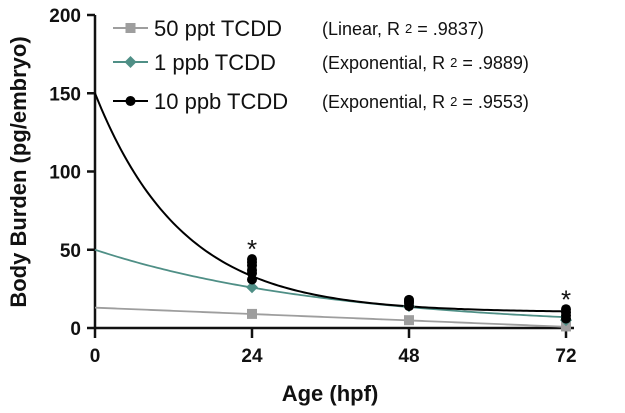 The image size is (625, 413). Describe the element at coordinates (65, 16) in the screenshot. I see `y-tick-label: 200` at that location.